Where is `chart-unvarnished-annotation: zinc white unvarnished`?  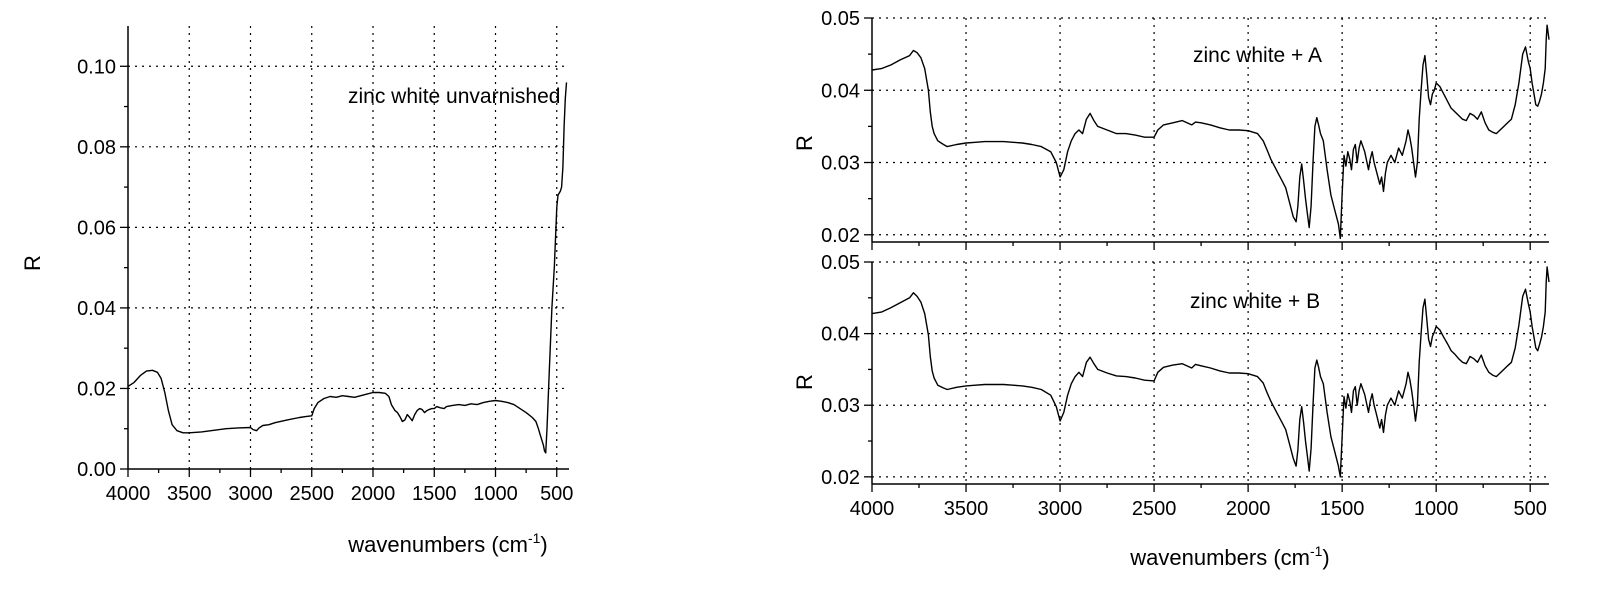 chart-unvarnished-annotation: zinc white unvarnished is located at coordinates (454, 96).